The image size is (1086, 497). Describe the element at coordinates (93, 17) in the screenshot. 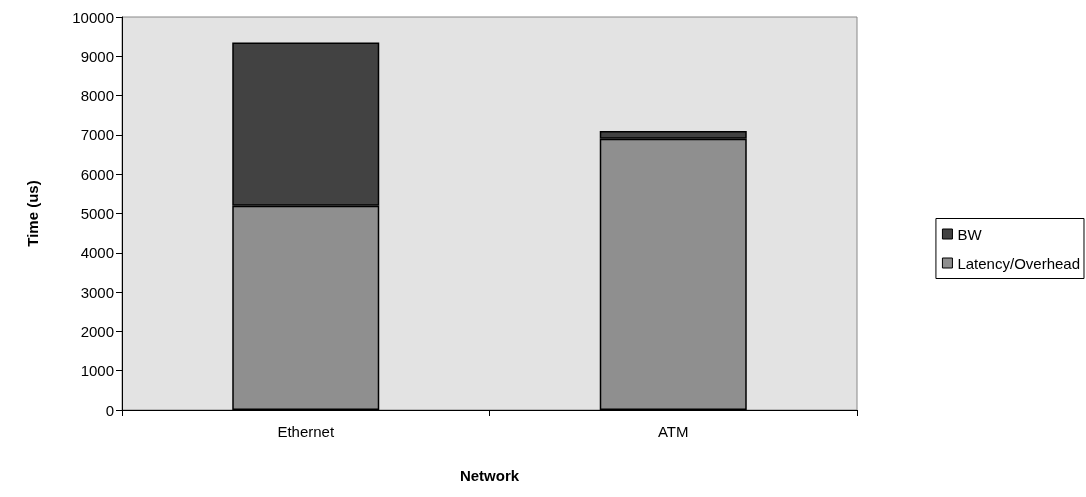

I see `y-tick-label: 10000` at that location.